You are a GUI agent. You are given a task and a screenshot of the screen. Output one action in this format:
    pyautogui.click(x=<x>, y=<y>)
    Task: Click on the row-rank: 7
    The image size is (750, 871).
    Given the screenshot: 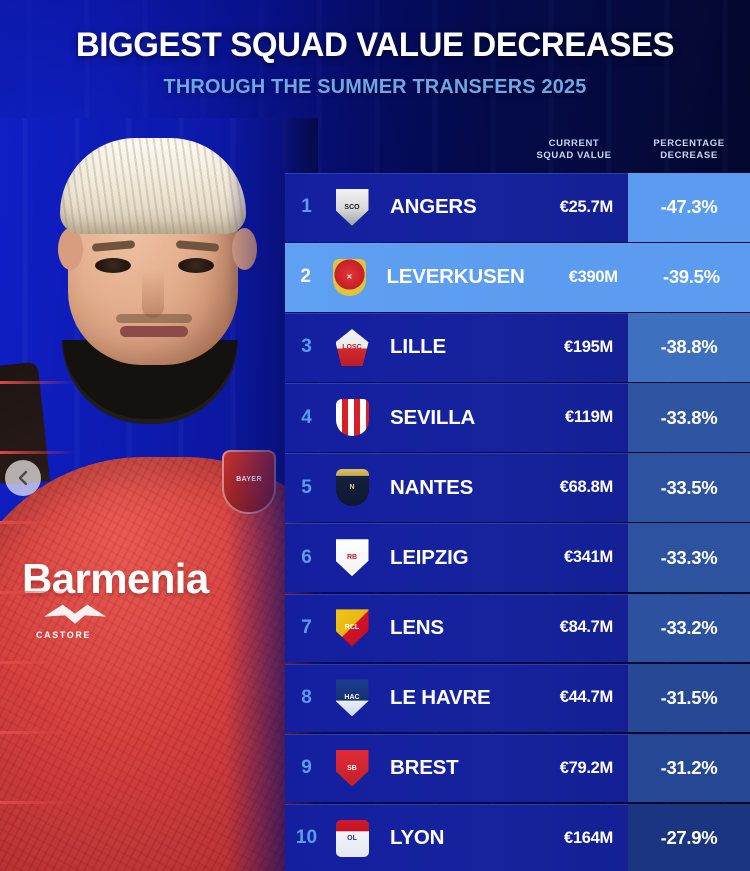 What is the action you would take?
    pyautogui.click(x=306, y=627)
    